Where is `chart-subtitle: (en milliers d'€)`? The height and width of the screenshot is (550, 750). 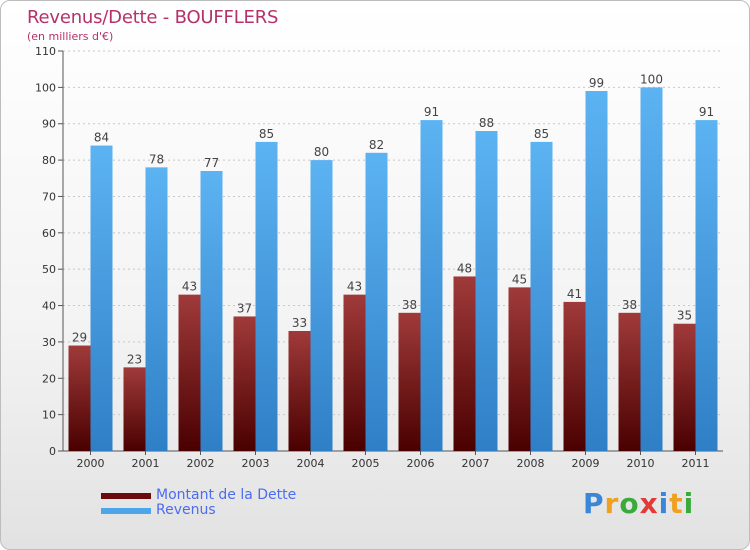
chart-subtitle: (en milliers d'€) is located at coordinates (70, 36).